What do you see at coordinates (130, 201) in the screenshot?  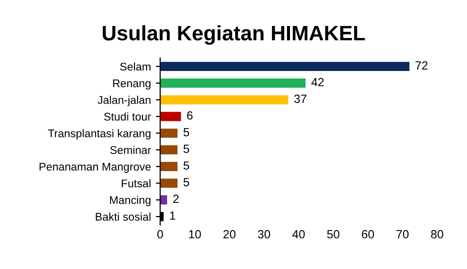 I see `y-tick-label: Mancing` at bounding box center [130, 201].